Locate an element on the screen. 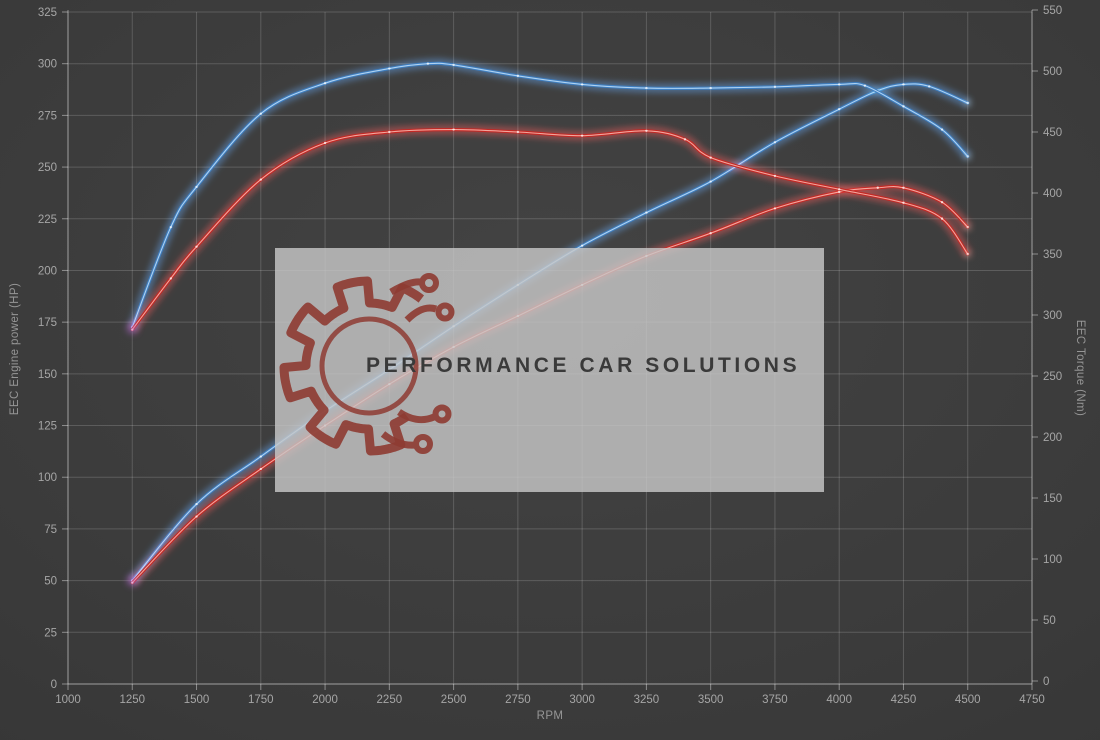 The image size is (1100, 740). y-left-tick-label: 25 is located at coordinates (50, 633).